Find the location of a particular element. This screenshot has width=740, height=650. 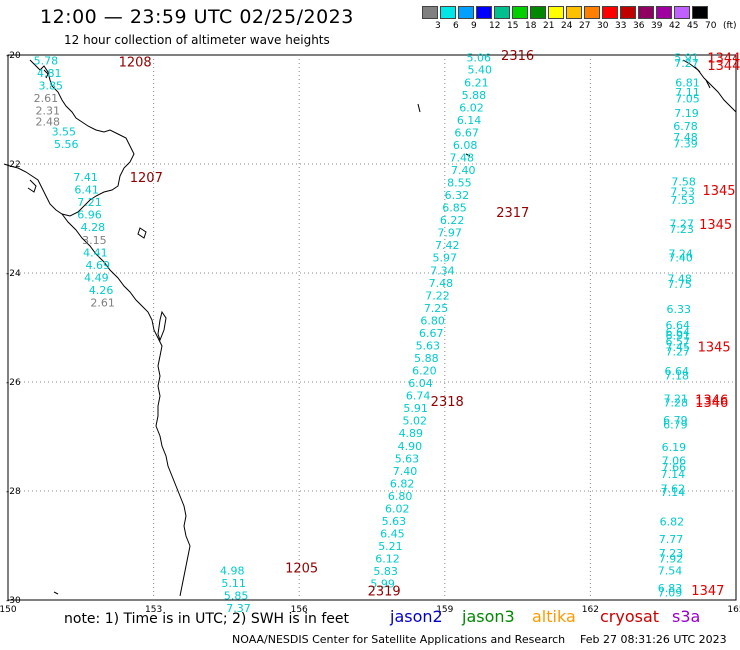

wave-height-value: 6.14 is located at coordinates (469, 120).